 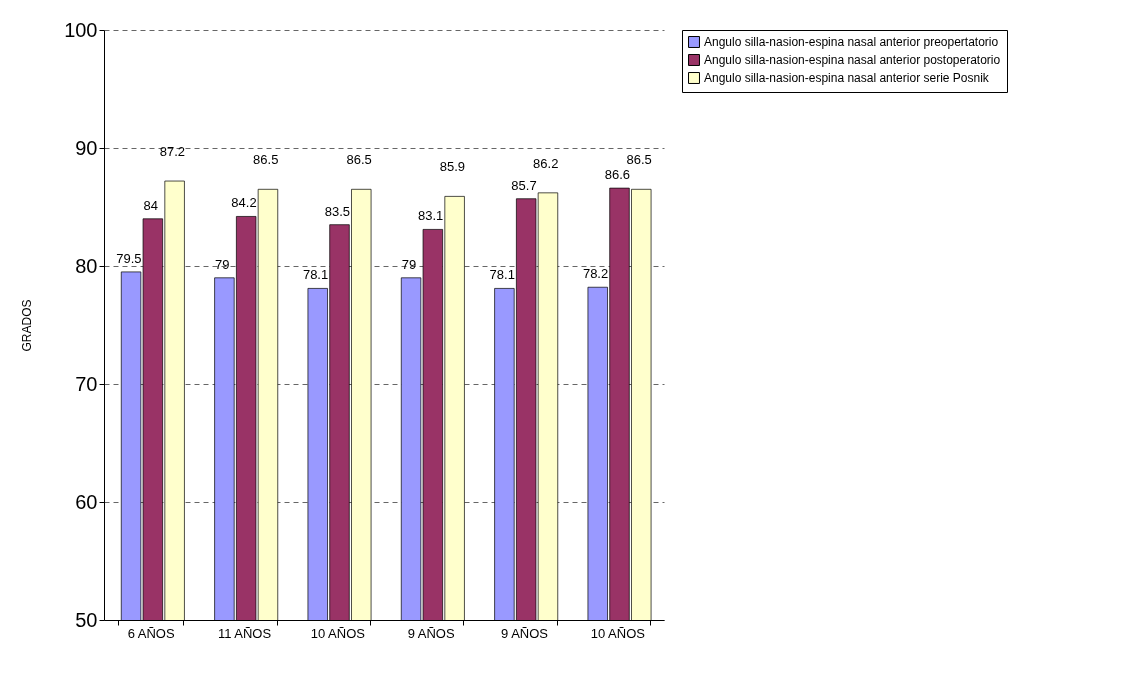 I want to click on data-label: 83.5, so click(x=337, y=211).